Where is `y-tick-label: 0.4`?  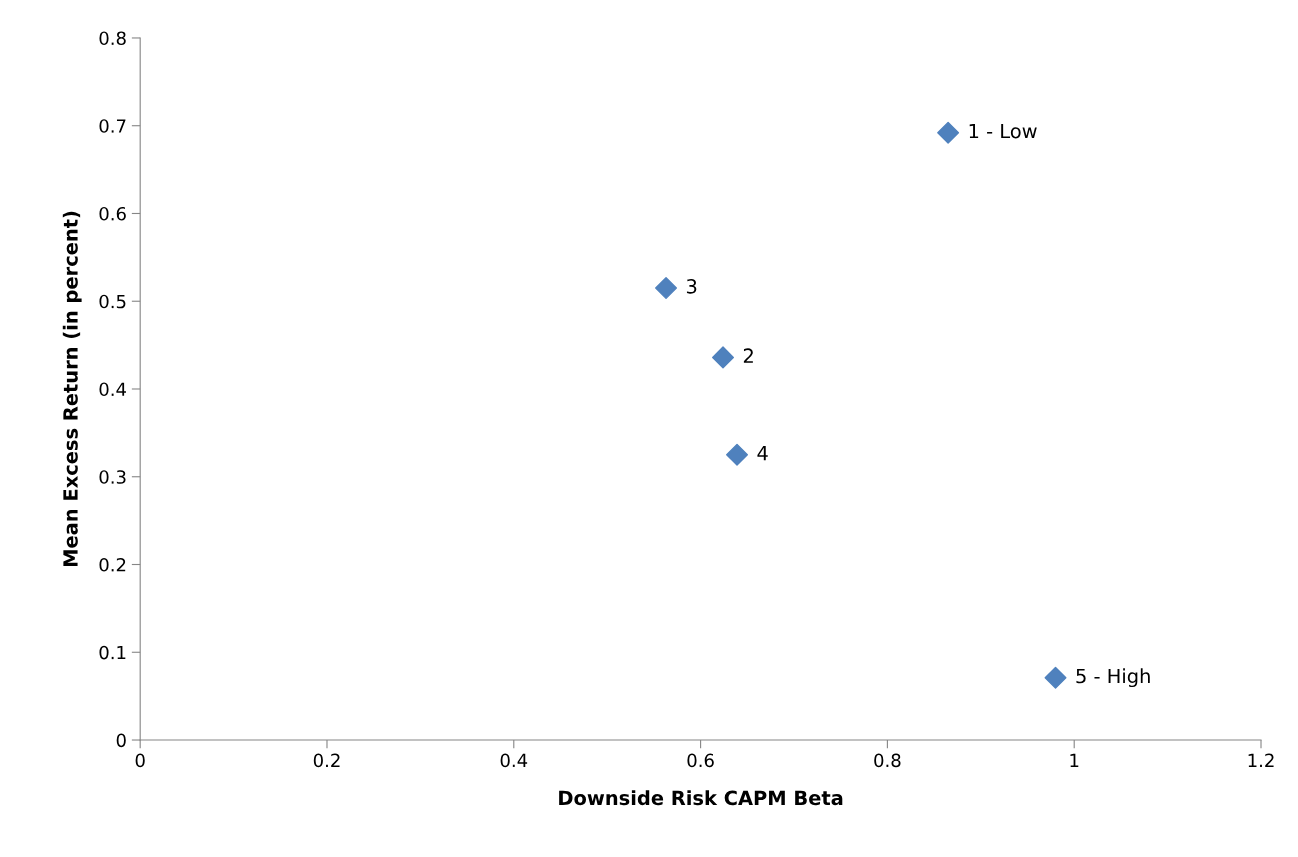 y-tick-label: 0.4 is located at coordinates (112, 389).